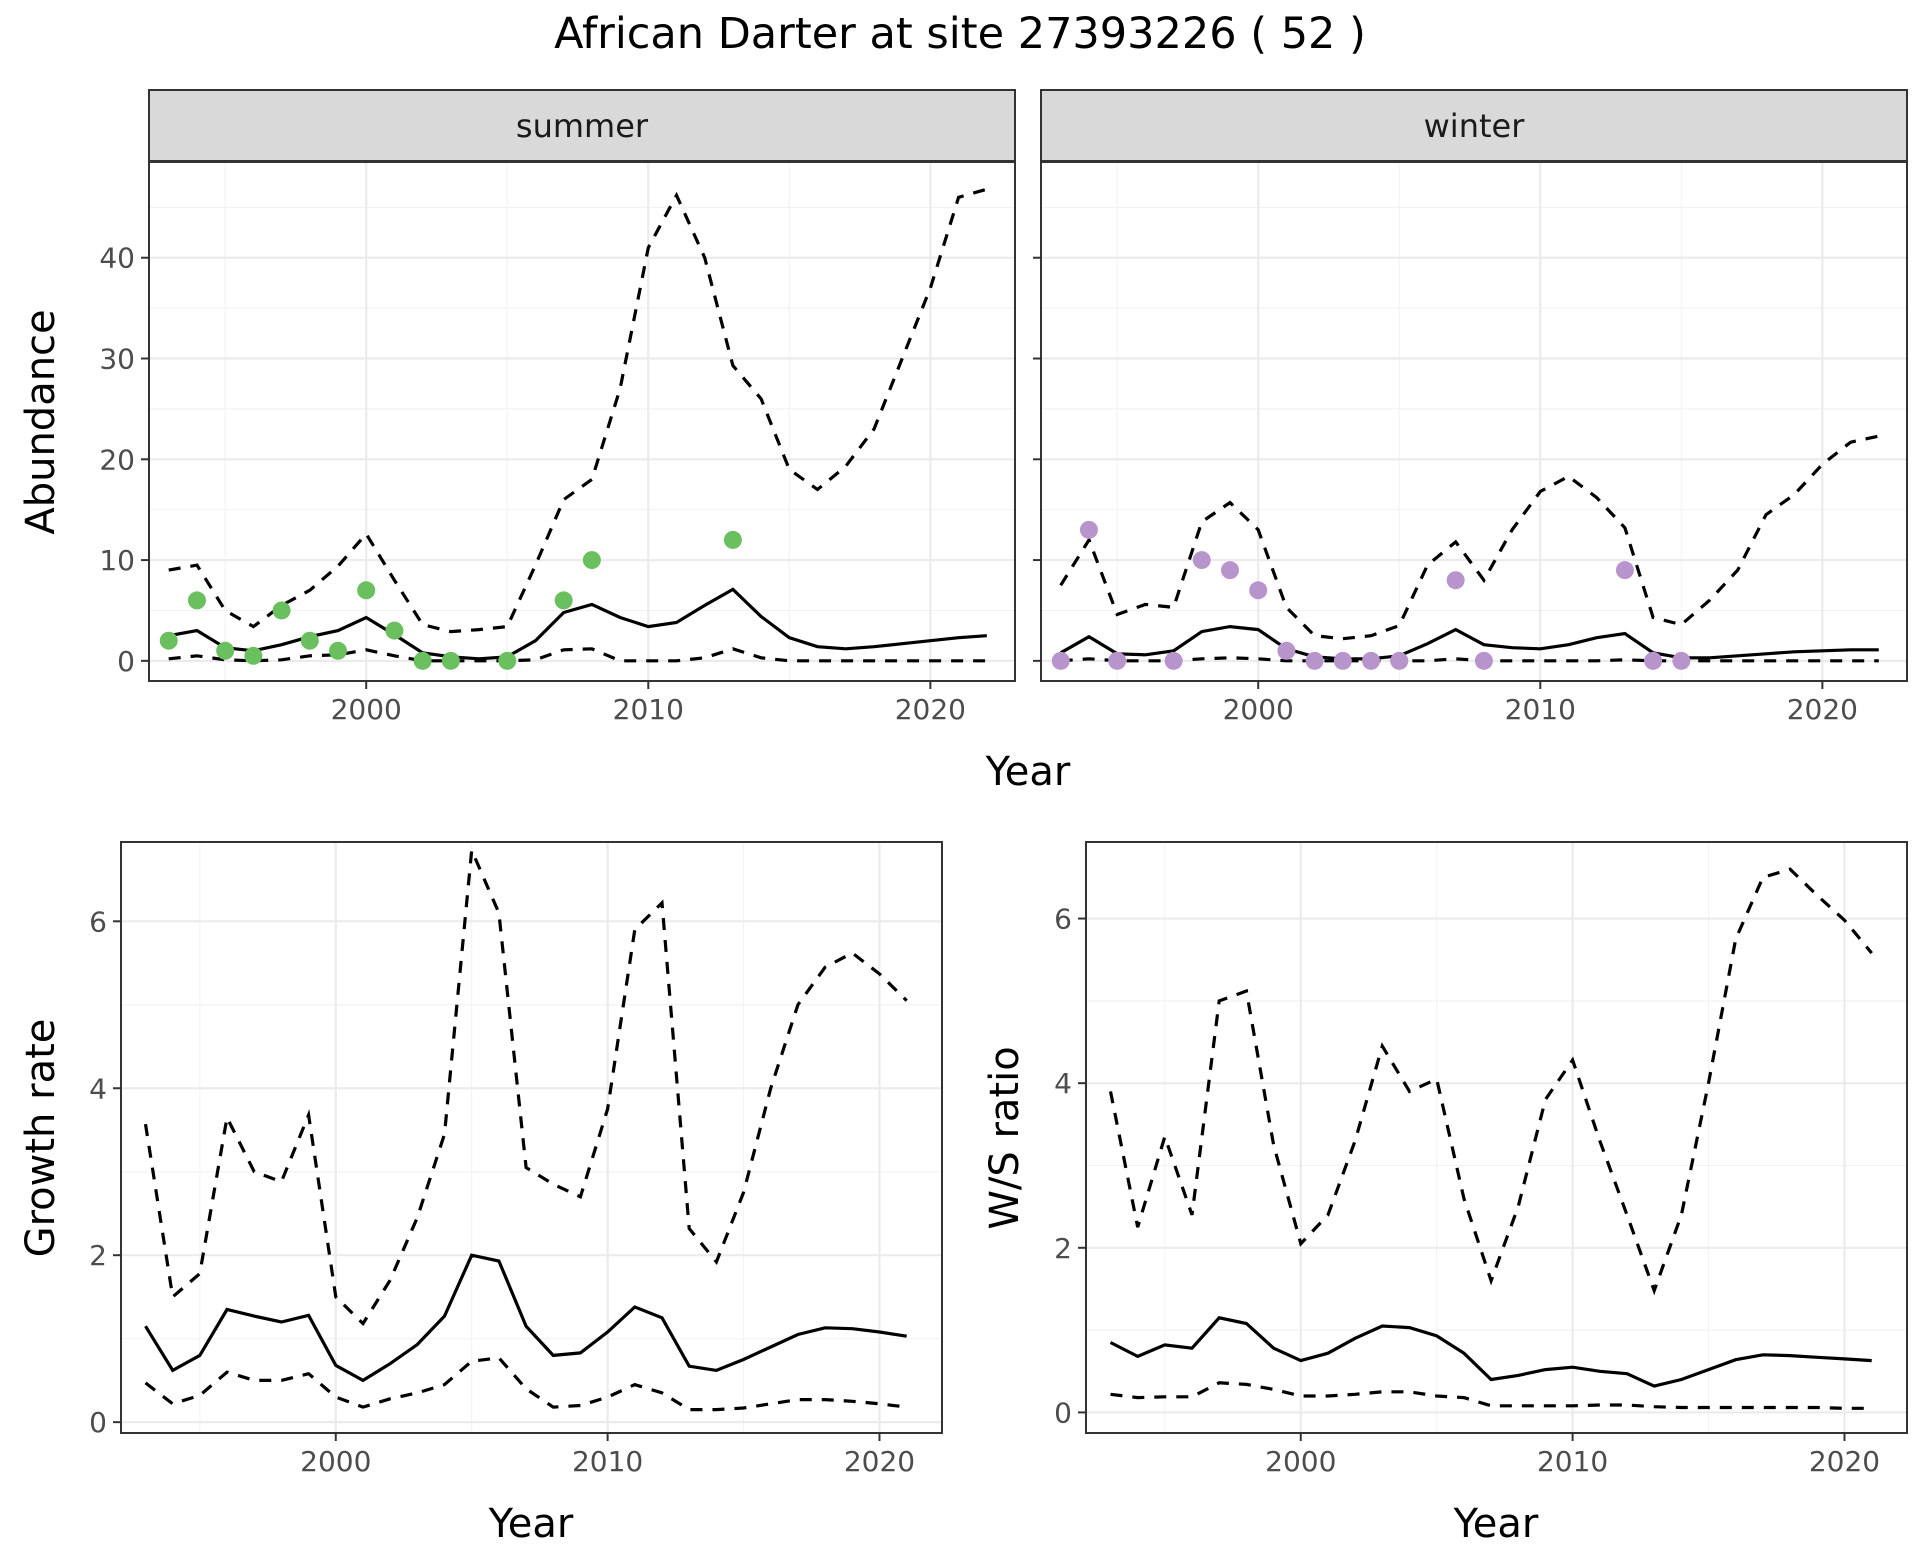 This screenshot has height=1560, width=1920. I want to click on winter-lower-bound-line, so click(1469, 659).